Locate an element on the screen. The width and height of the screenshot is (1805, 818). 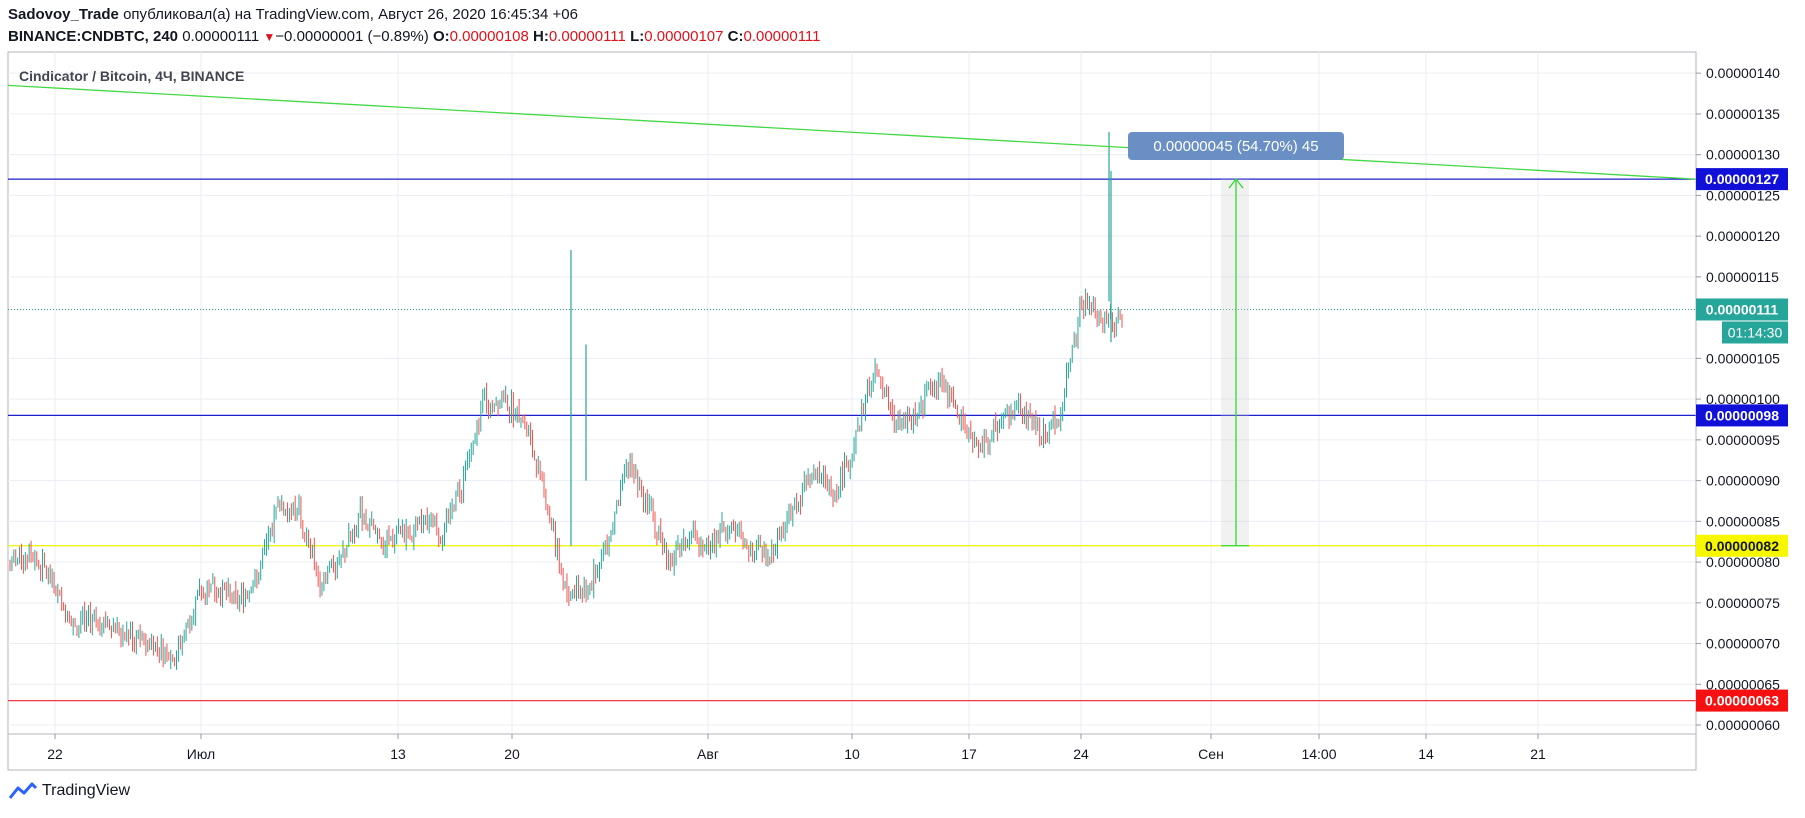
low-value: 0.00000107 is located at coordinates (684, 36).